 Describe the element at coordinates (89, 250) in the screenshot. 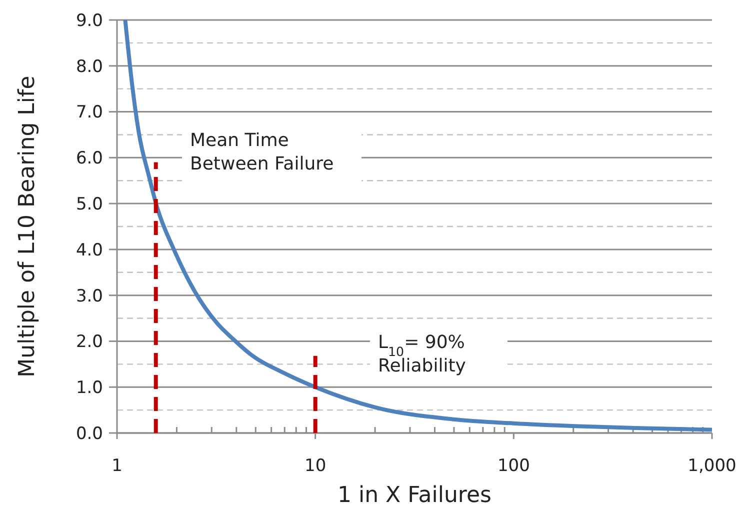

I see `y-tick-label: 4.0` at that location.